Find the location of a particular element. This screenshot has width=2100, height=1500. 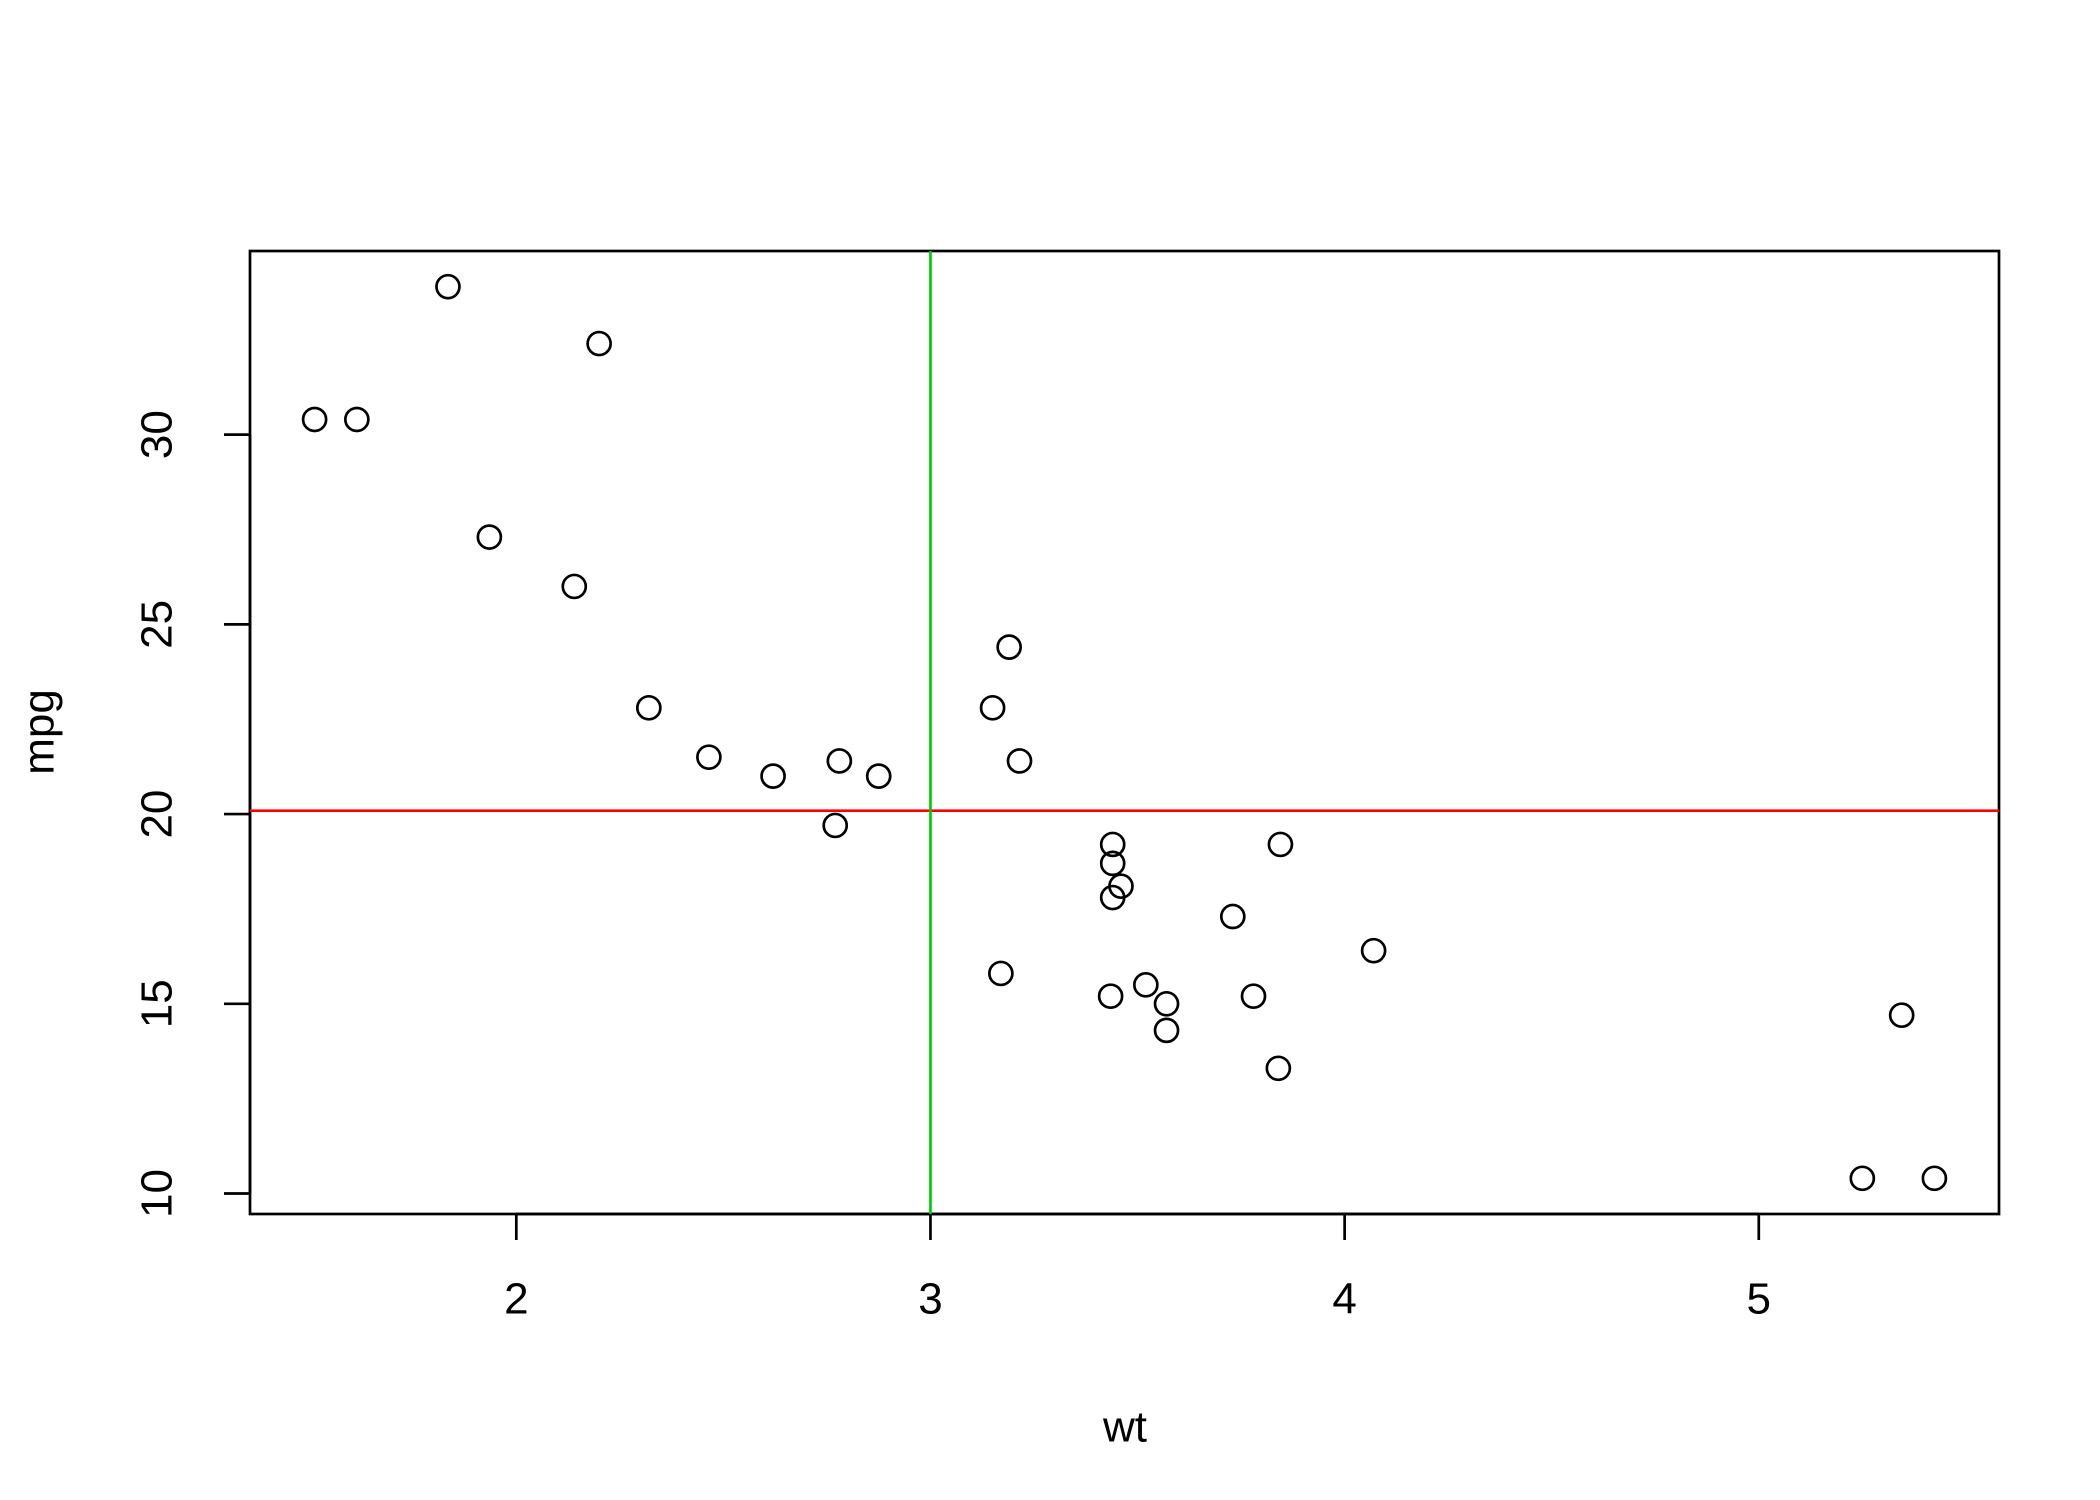

y-tick-label: 10 is located at coordinates (157, 1193).